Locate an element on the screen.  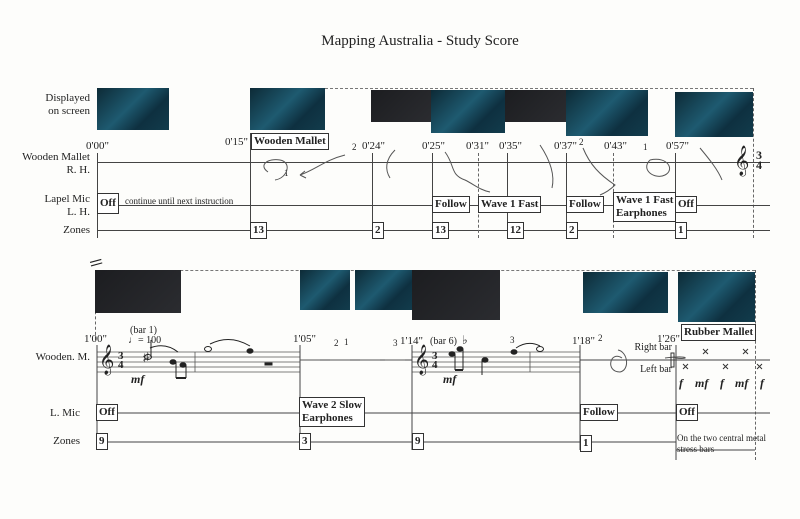
time-marker: 1'14" is located at coordinates (411, 341).